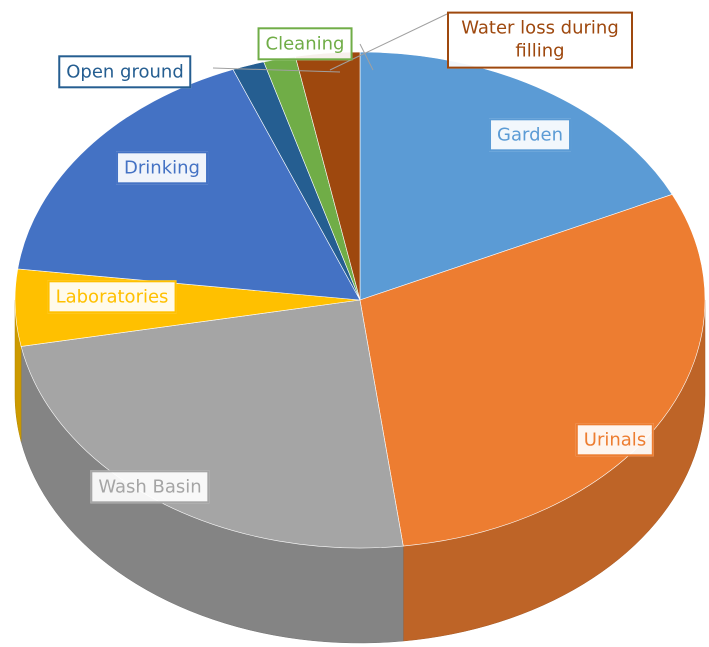 The width and height of the screenshot is (709, 647). What do you see at coordinates (150, 487) in the screenshot?
I see `slice-label: Wash Basin` at bounding box center [150, 487].